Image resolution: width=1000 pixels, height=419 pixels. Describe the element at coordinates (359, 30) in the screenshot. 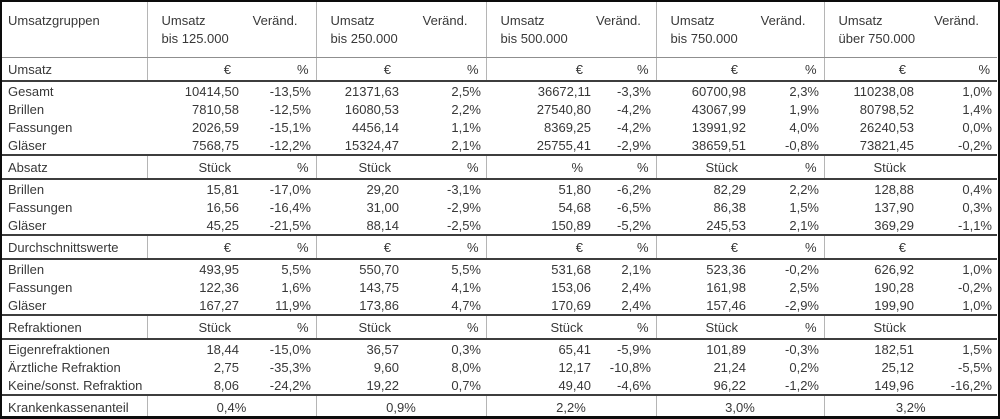

I see `column-header-umsatz-bis-250-000: Umsatz bis 250.000` at that location.